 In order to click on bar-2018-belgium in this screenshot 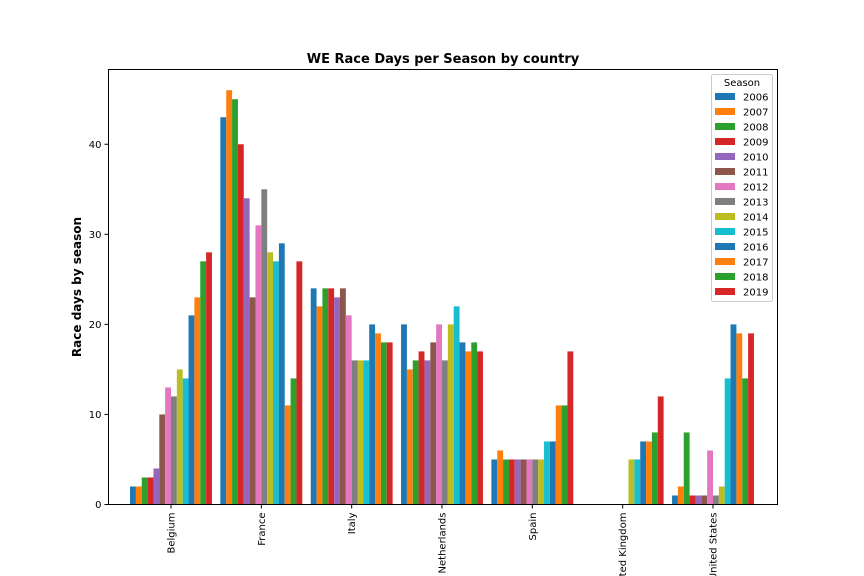, I will do `click(203, 383)`.